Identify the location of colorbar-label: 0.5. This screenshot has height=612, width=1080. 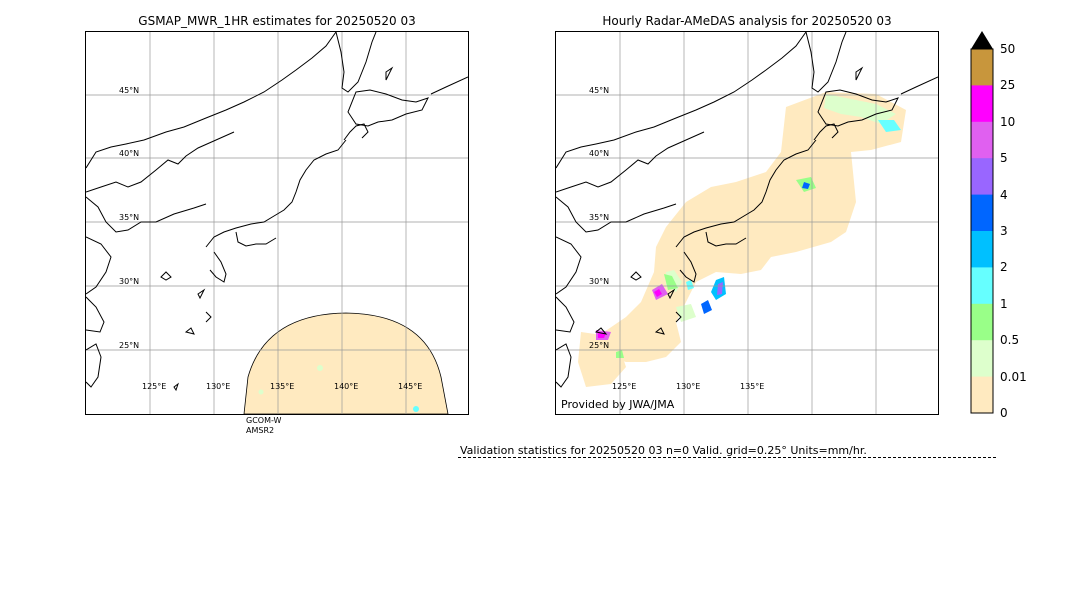
(1010, 340).